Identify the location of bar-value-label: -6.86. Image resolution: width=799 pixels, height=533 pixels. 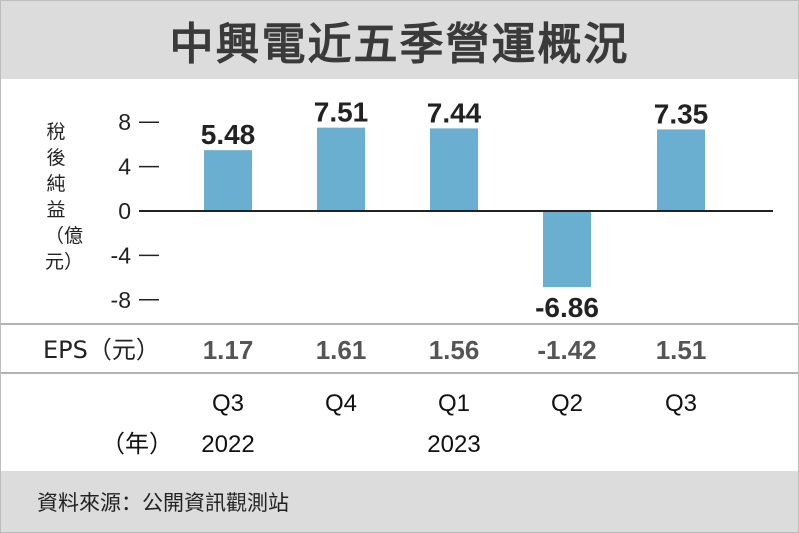
(567, 307).